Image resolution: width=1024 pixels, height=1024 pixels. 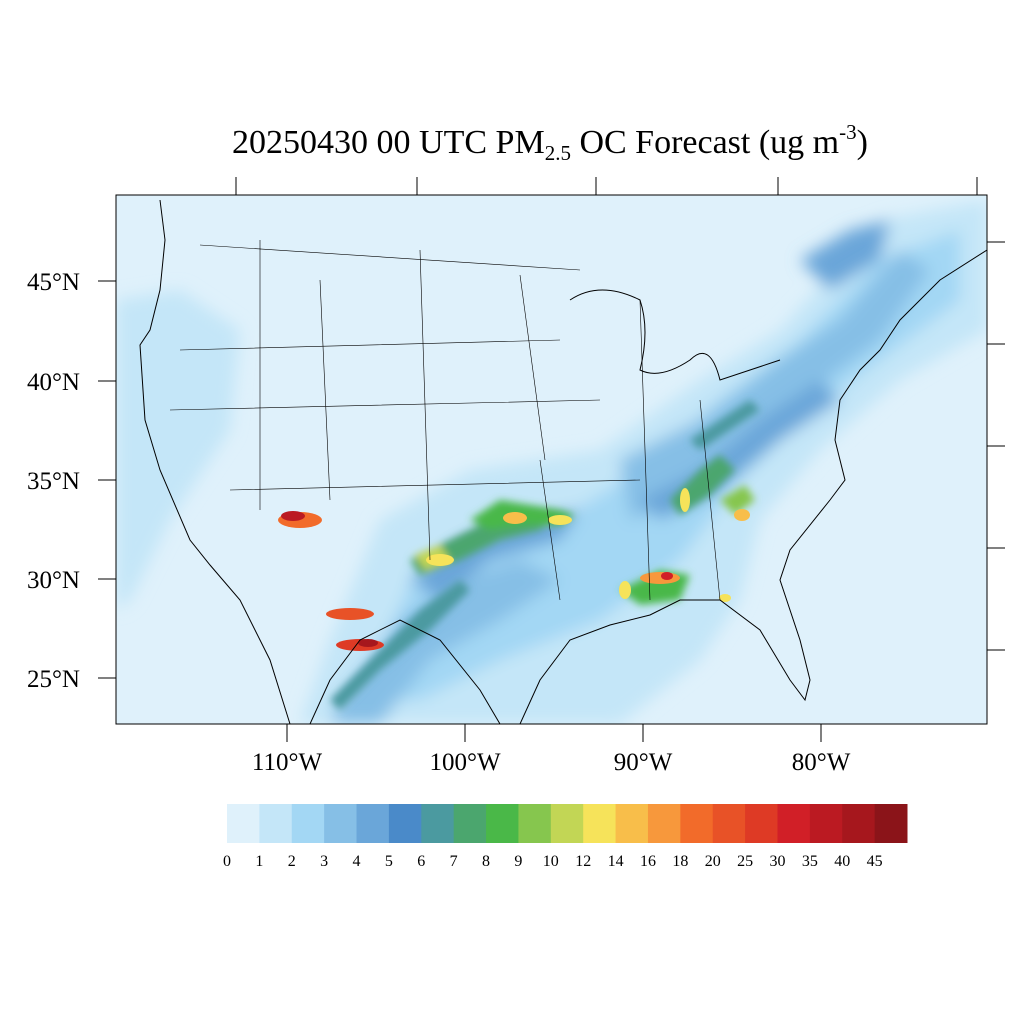 What do you see at coordinates (215, 461) in the screenshot?
I see `pacific-coastline` at bounding box center [215, 461].